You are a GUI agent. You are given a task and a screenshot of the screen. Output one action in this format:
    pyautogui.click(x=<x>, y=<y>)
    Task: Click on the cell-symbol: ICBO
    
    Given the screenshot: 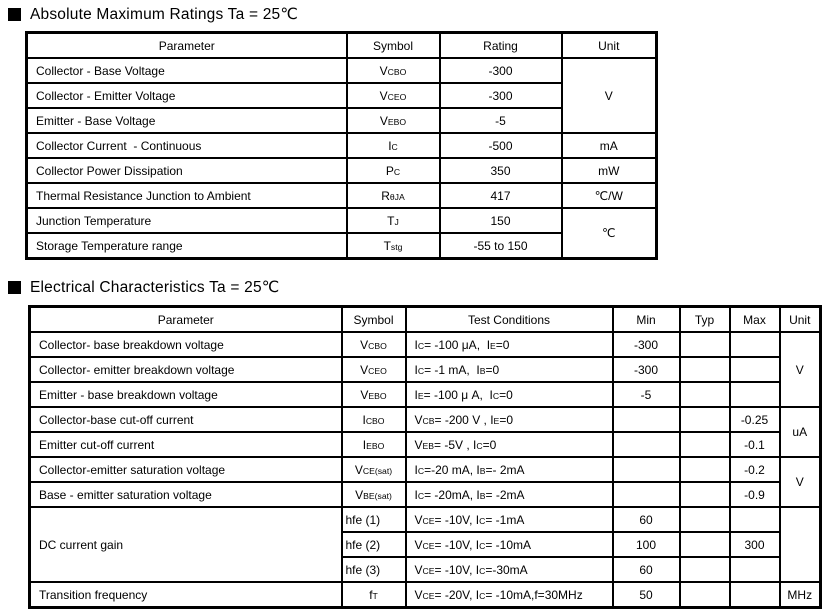 What is the action you would take?
    pyautogui.click(x=373, y=419)
    